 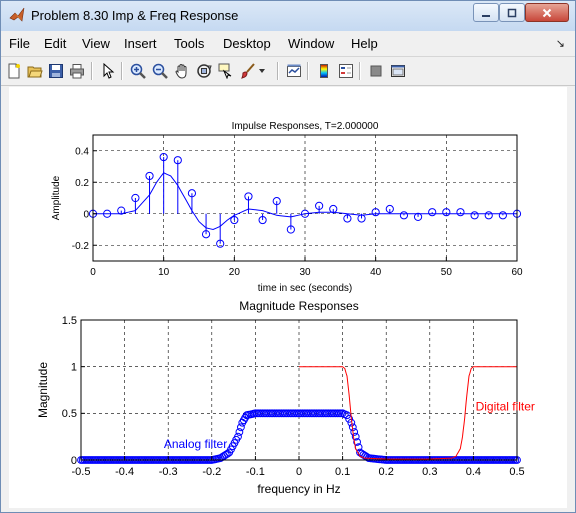 I want to click on save-icon, so click(x=56, y=71).